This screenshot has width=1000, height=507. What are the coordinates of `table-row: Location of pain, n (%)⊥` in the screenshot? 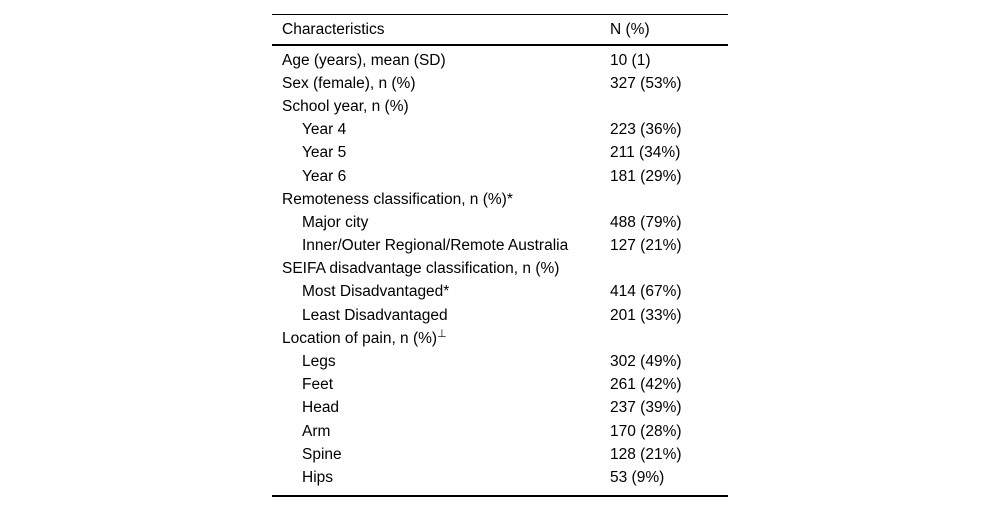 It's located at (500, 338).